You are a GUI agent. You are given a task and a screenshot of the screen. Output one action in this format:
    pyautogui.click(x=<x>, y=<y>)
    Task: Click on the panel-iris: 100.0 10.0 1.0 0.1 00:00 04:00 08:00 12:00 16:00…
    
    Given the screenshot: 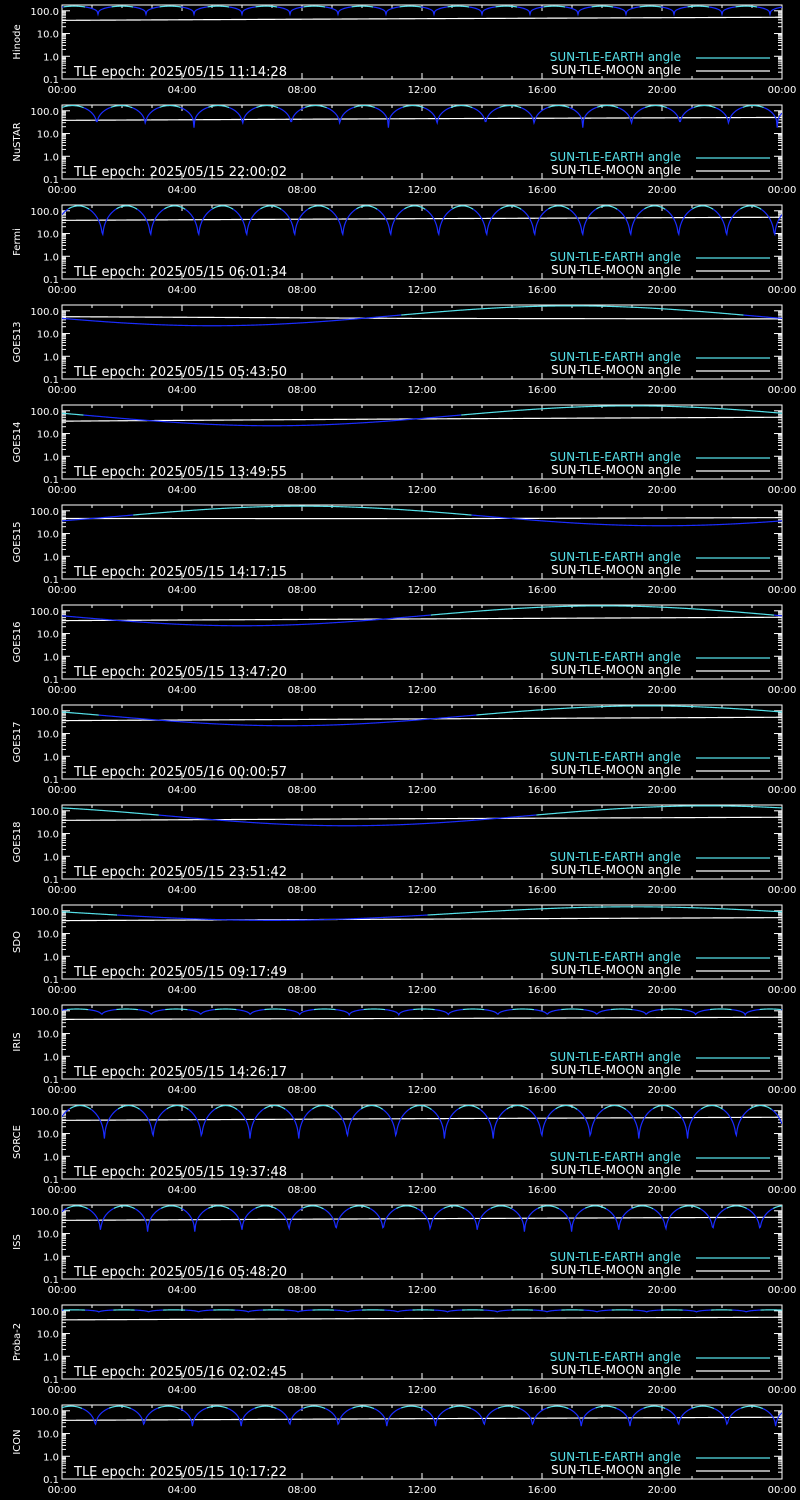 What is the action you would take?
    pyautogui.click(x=400, y=1050)
    